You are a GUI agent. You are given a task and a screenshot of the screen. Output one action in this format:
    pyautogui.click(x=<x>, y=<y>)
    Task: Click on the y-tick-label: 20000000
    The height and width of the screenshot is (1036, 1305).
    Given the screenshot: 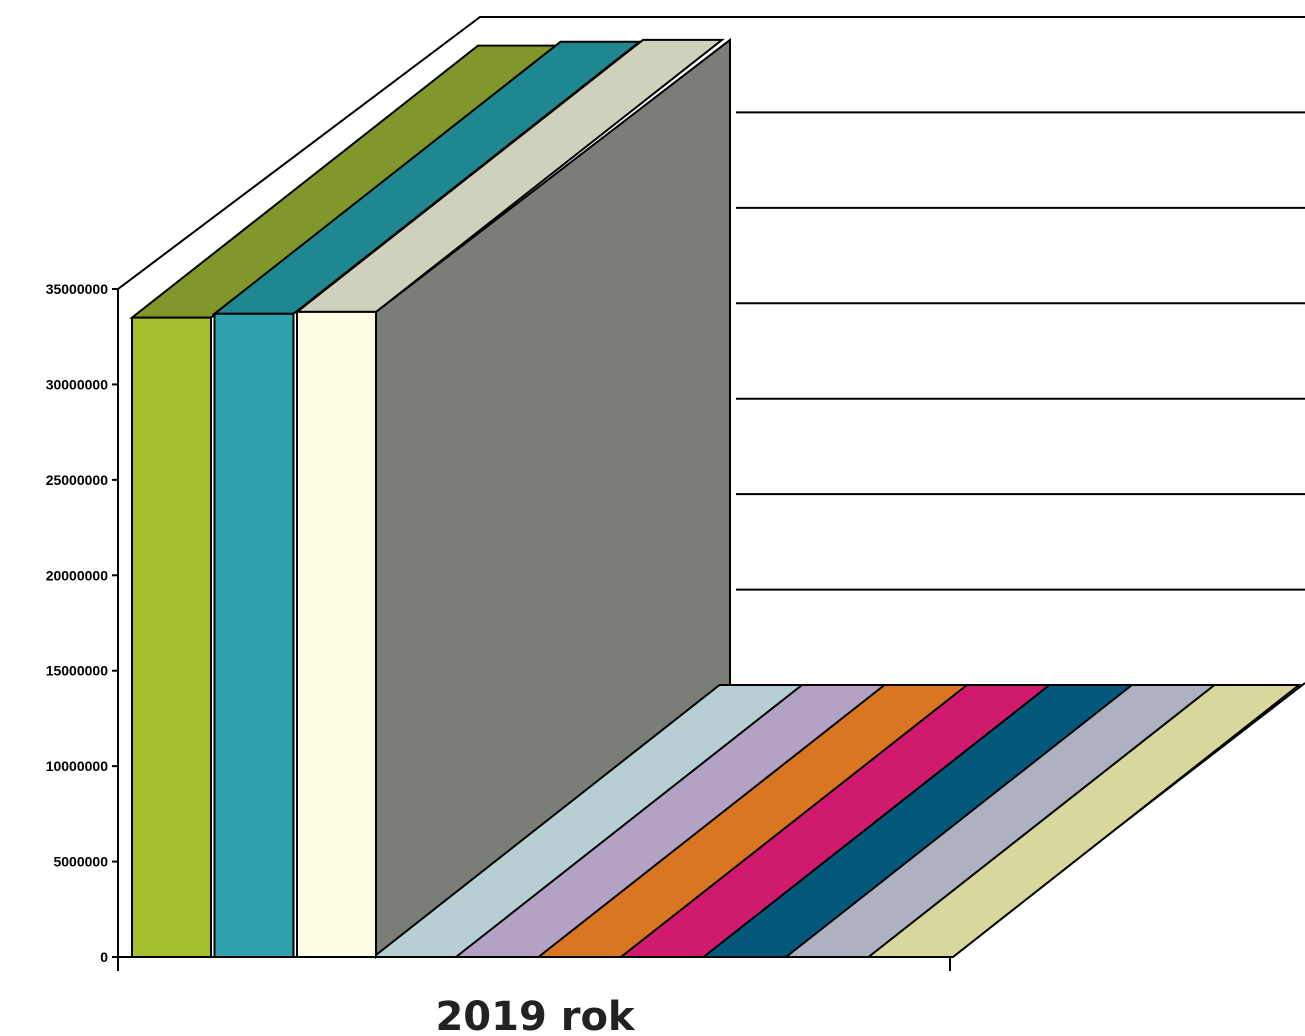 What is the action you would take?
    pyautogui.click(x=77, y=575)
    